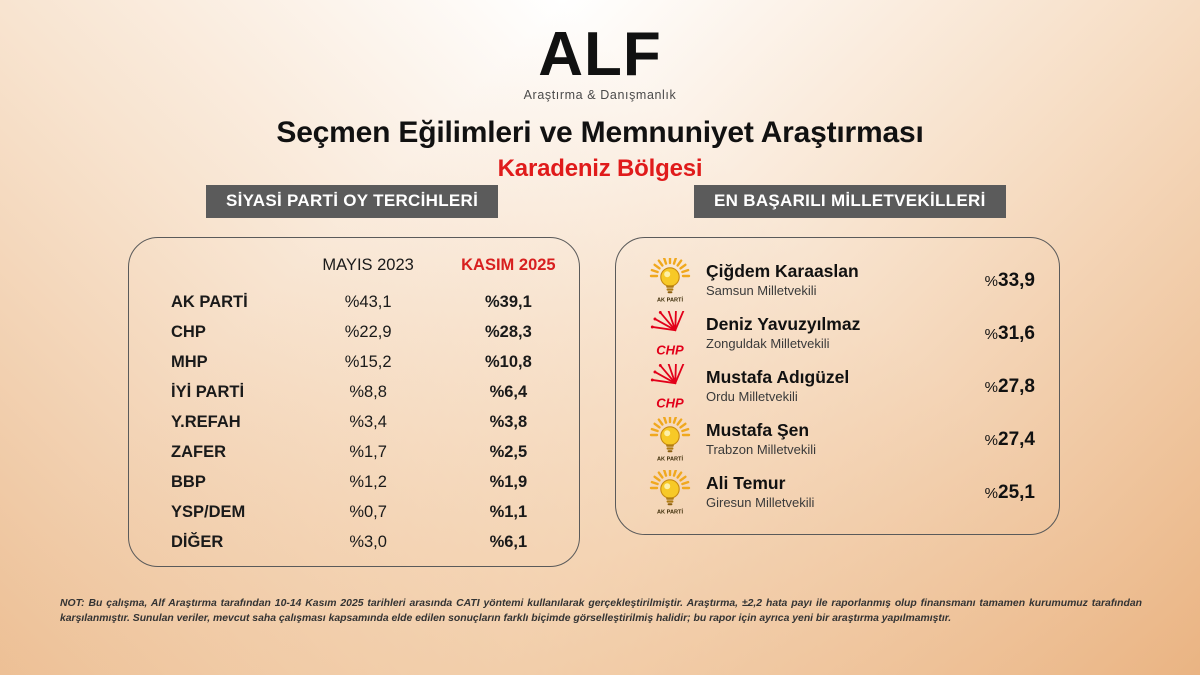  I want to click on mp-approval-percent: %27,8, so click(992, 387).